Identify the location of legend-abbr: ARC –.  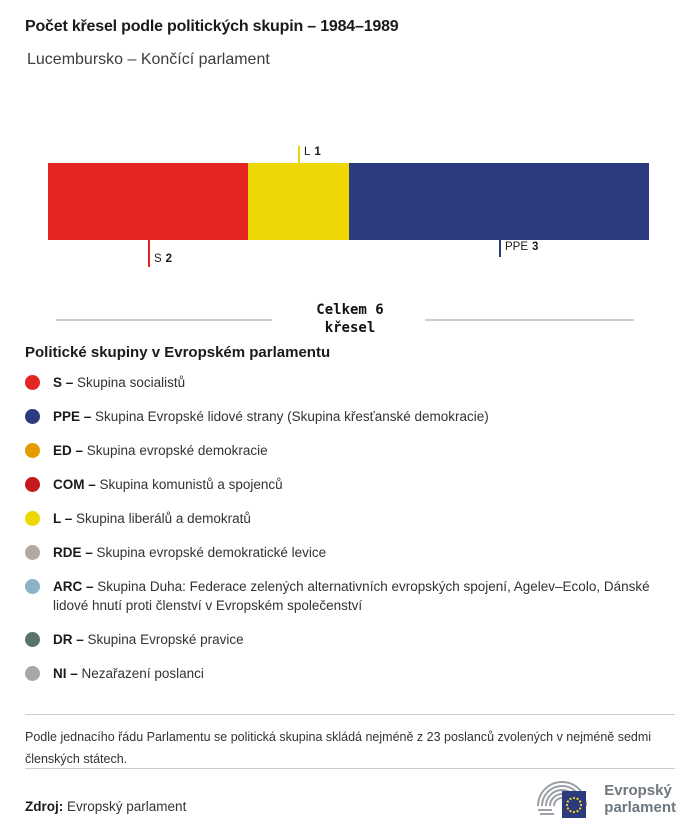
(73, 586).